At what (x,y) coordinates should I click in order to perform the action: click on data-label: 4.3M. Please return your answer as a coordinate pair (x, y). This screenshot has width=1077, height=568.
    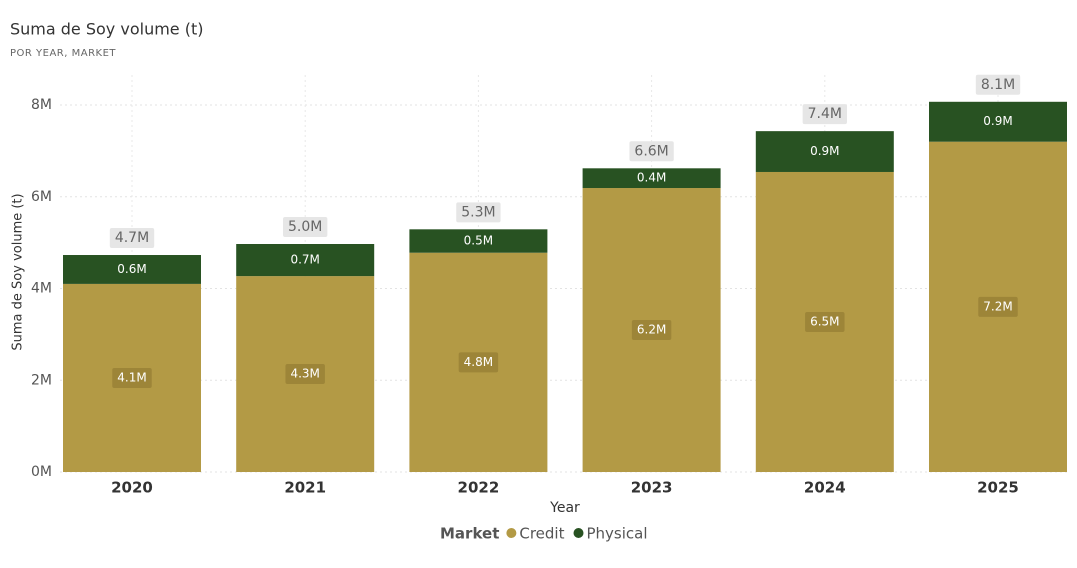
    Looking at the image, I should click on (304, 374).